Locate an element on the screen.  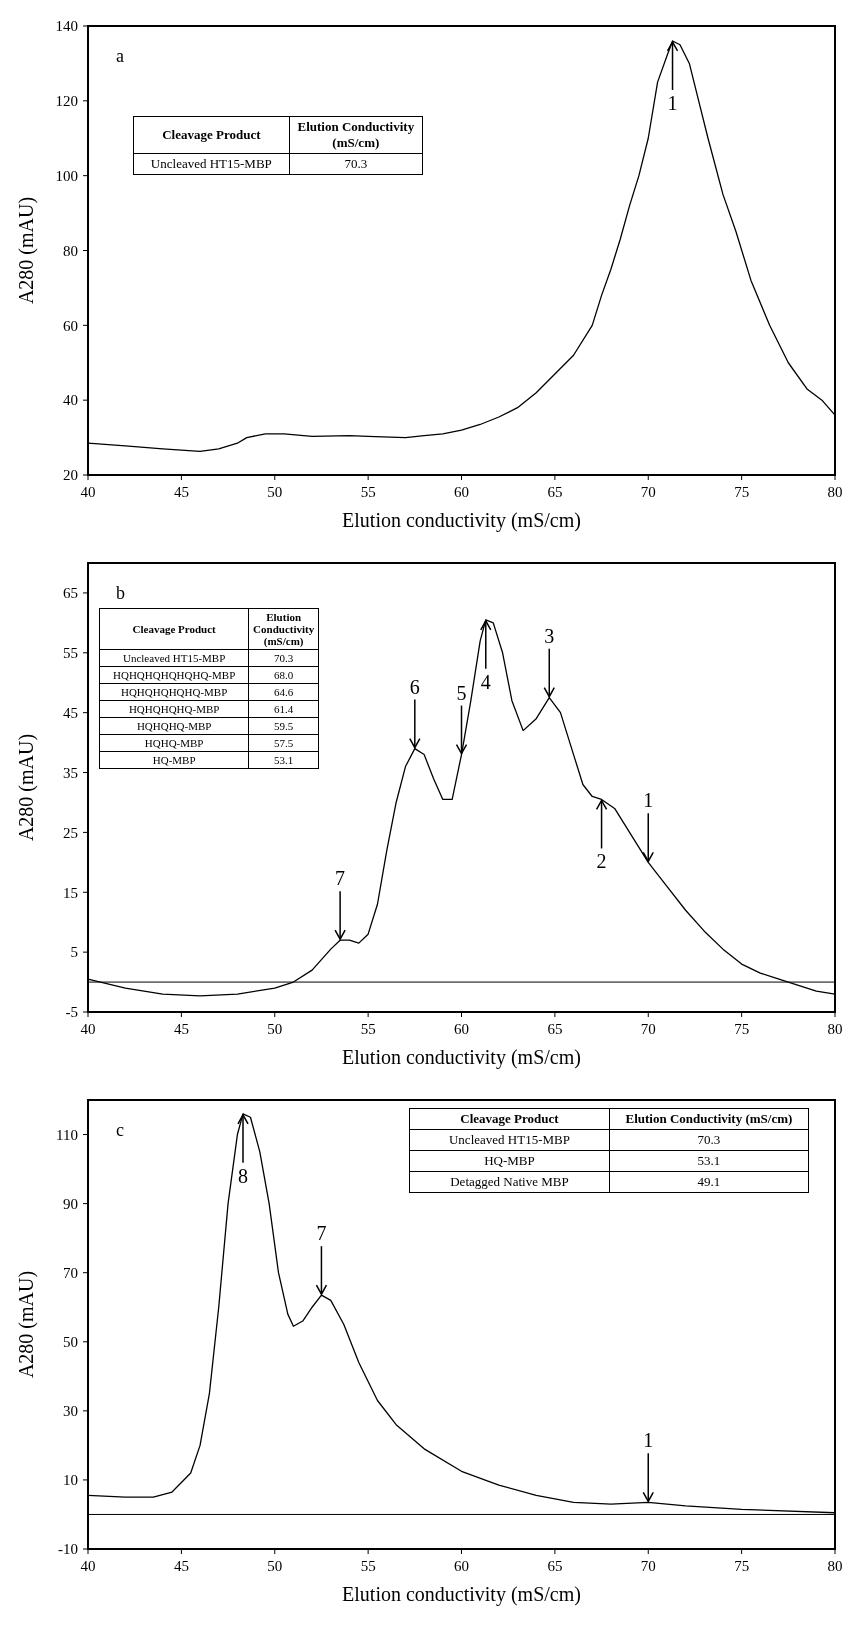
y-tick-label: 5 is located at coordinates (74, 952).